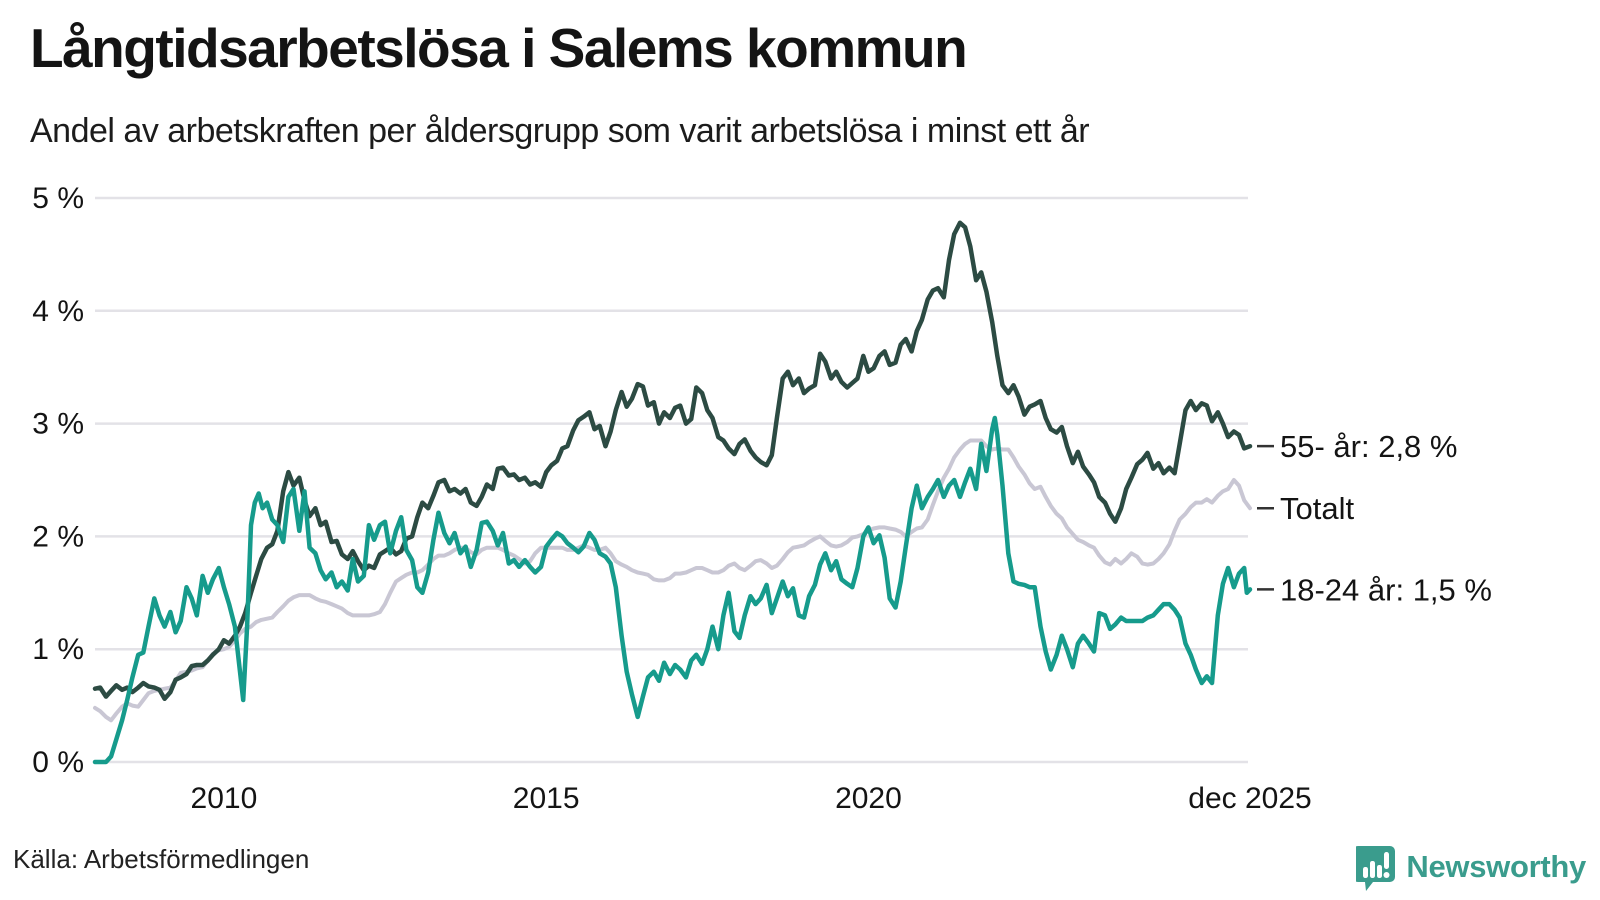  Describe the element at coordinates (1496, 866) in the screenshot. I see `newsworthy-wordmark: Newsworthy` at that location.